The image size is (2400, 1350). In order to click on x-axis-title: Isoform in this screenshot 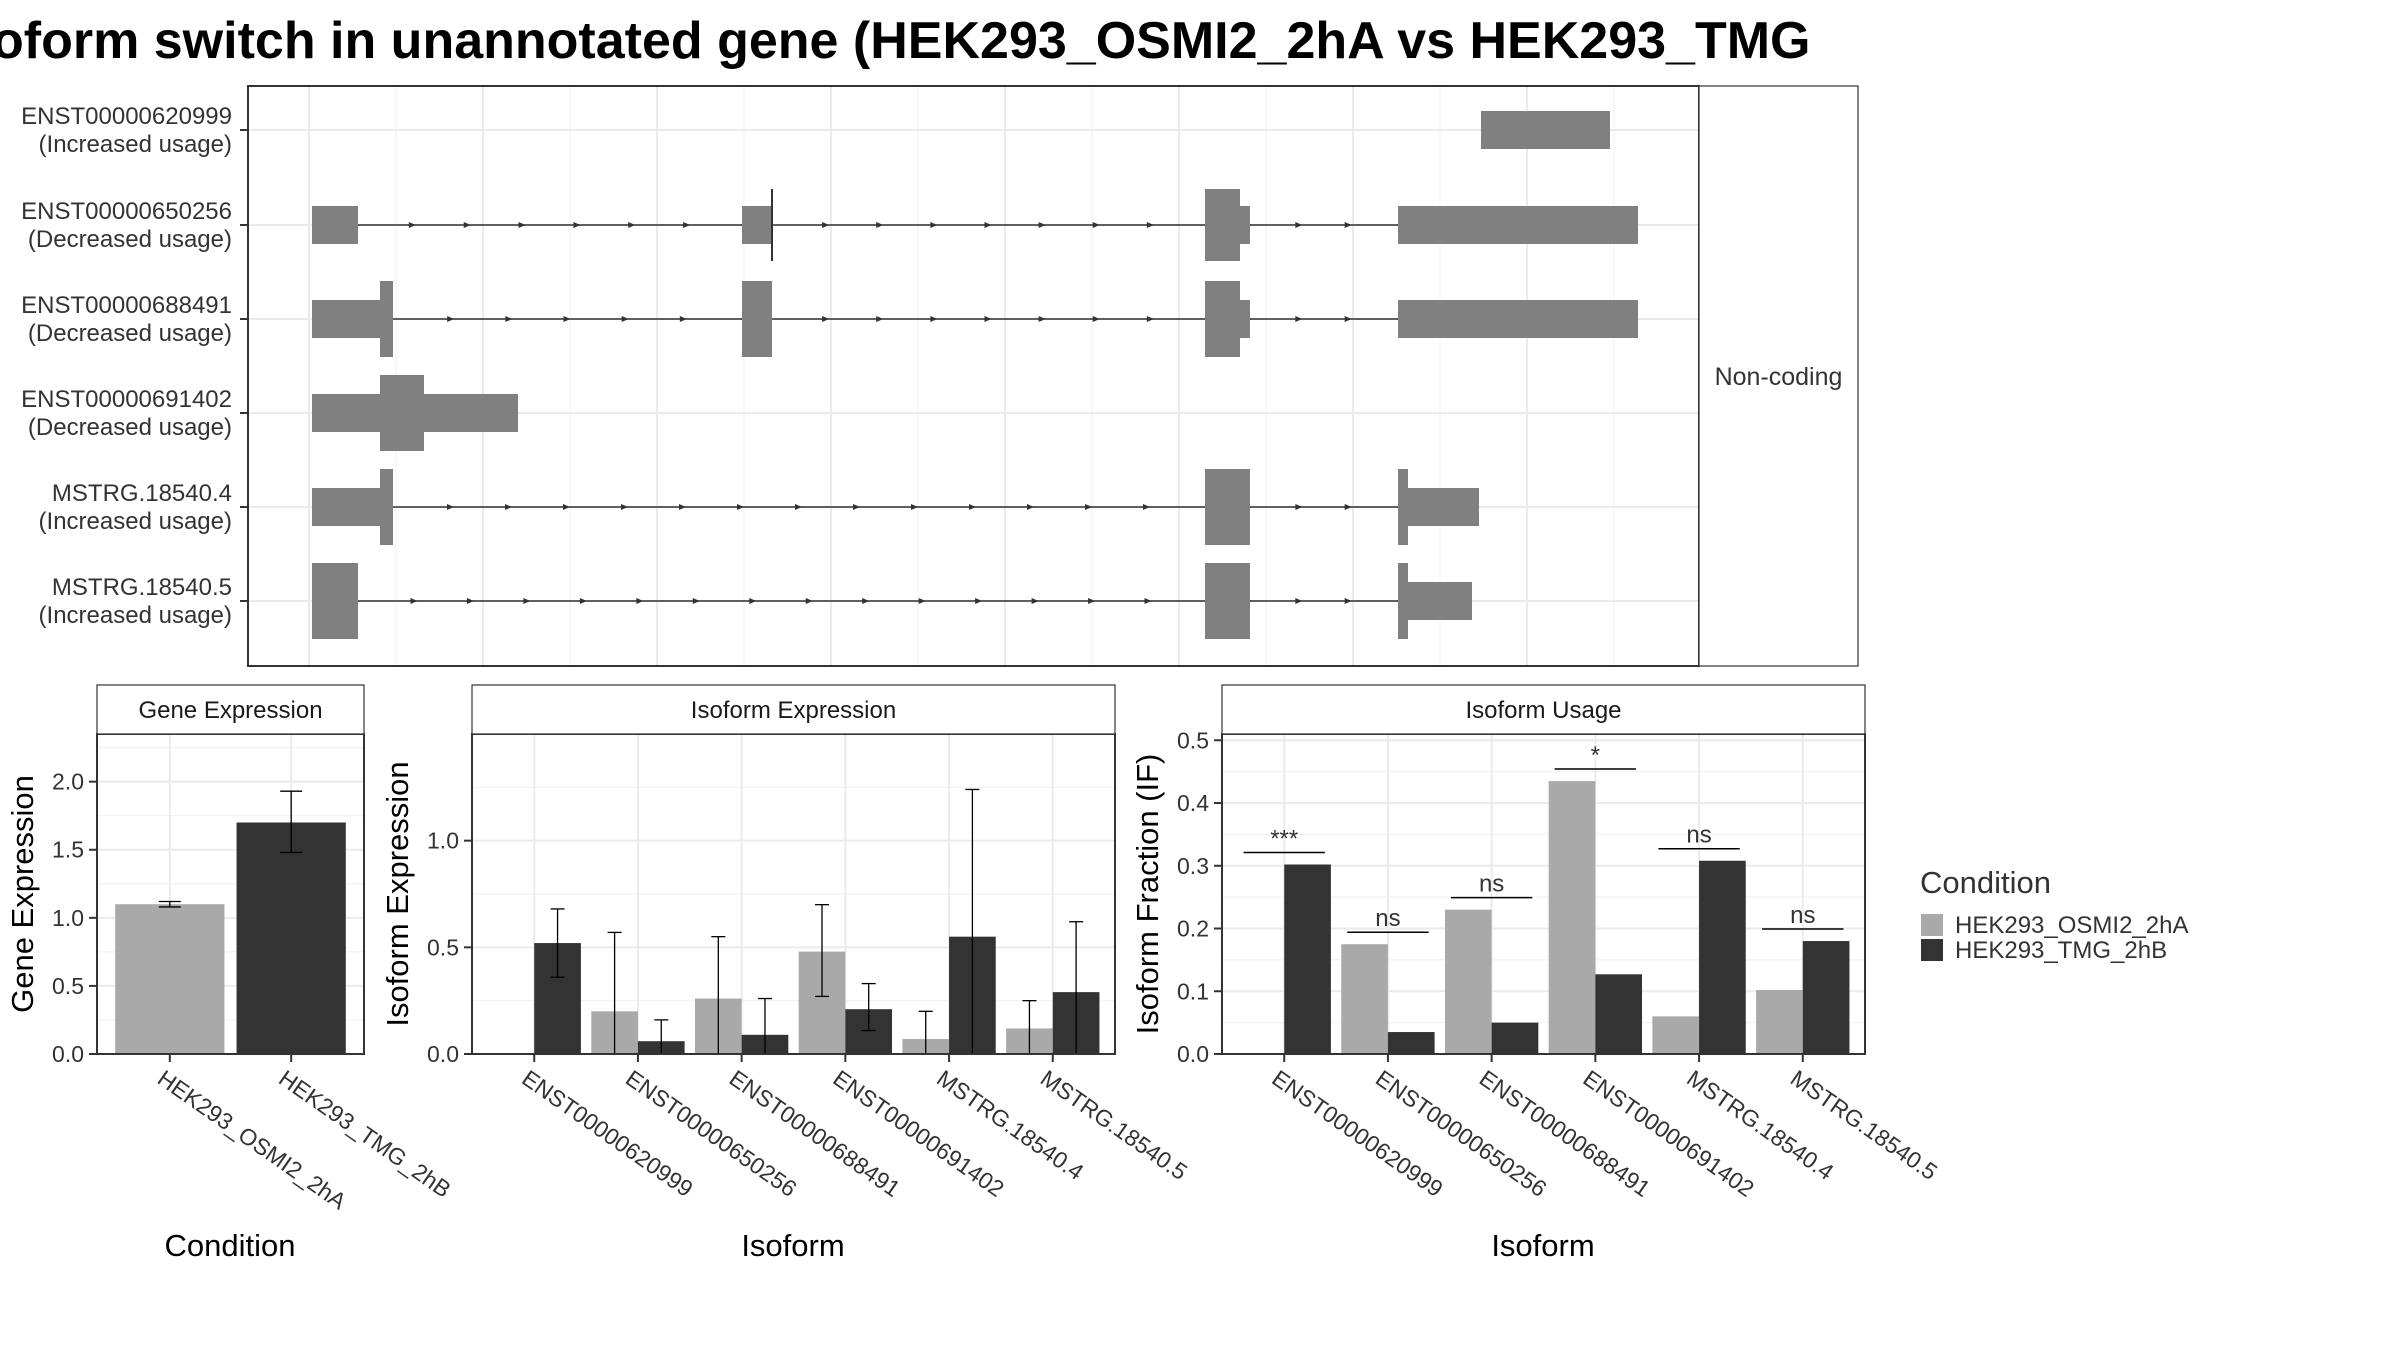, I will do `click(1542, 1245)`.